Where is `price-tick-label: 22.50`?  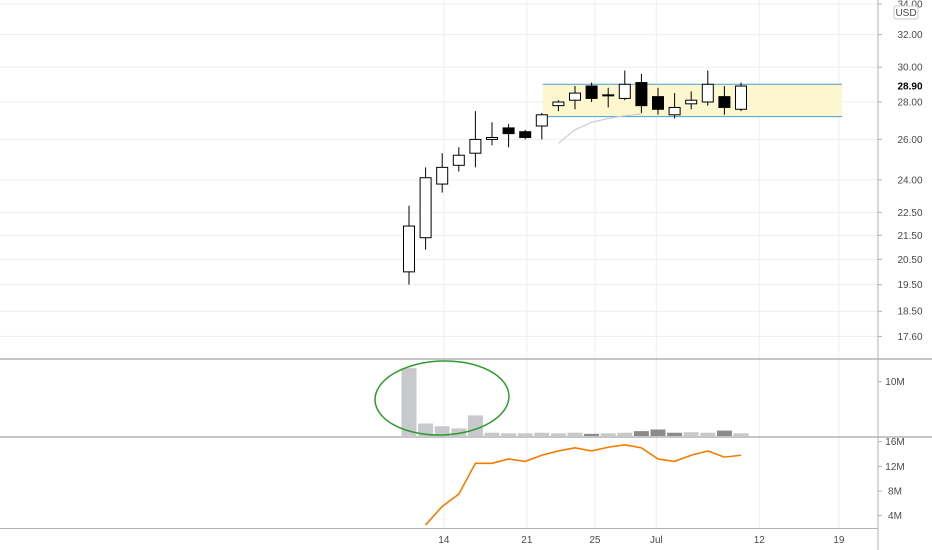
price-tick-label: 22.50 is located at coordinates (909, 213).